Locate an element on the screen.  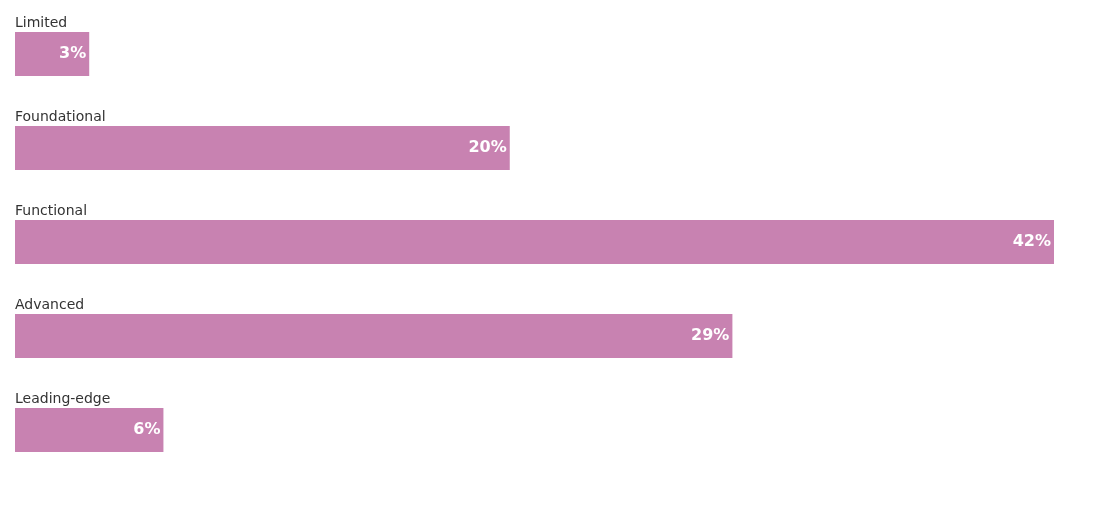
y-tick-label: Foundational is located at coordinates (60, 115).